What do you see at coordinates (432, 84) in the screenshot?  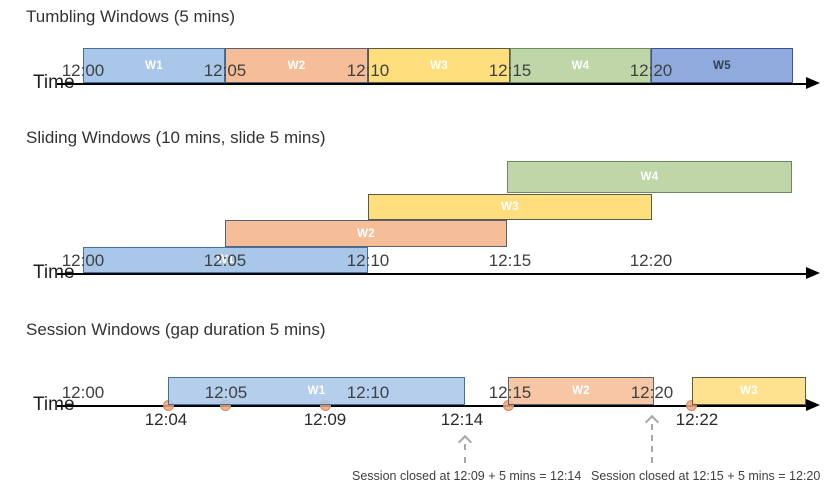 I see `tumbling-time-axis` at bounding box center [432, 84].